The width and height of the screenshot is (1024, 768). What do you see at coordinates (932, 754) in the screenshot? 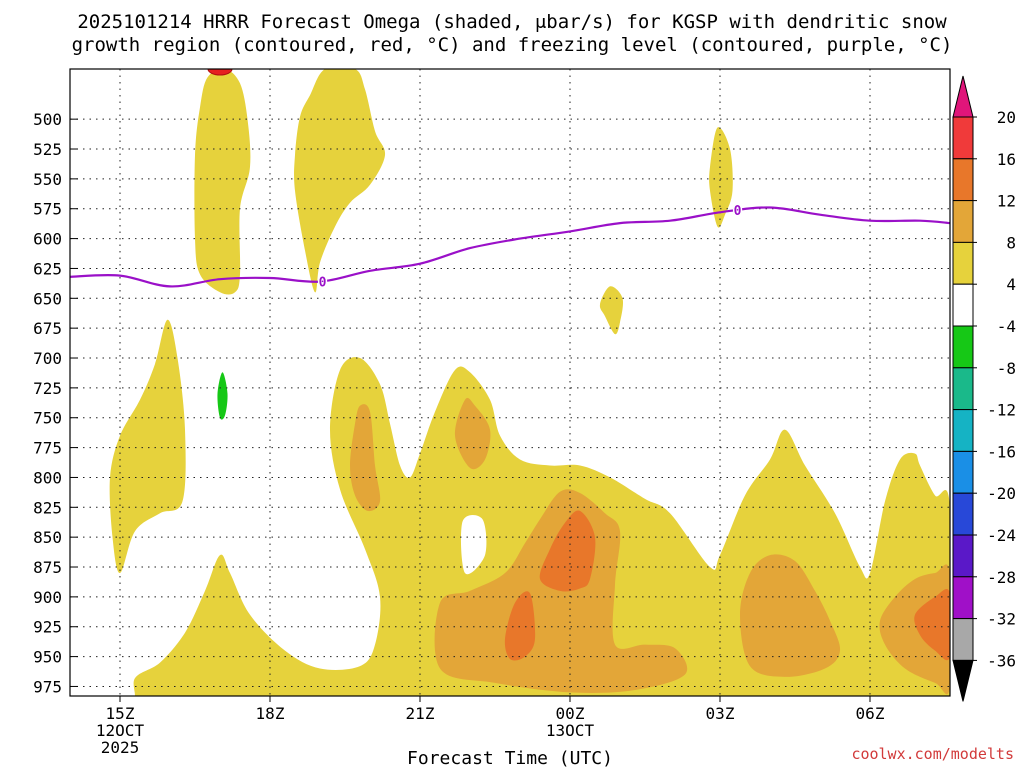
I see `credit-text: coolwx.com/modelts` at bounding box center [932, 754].